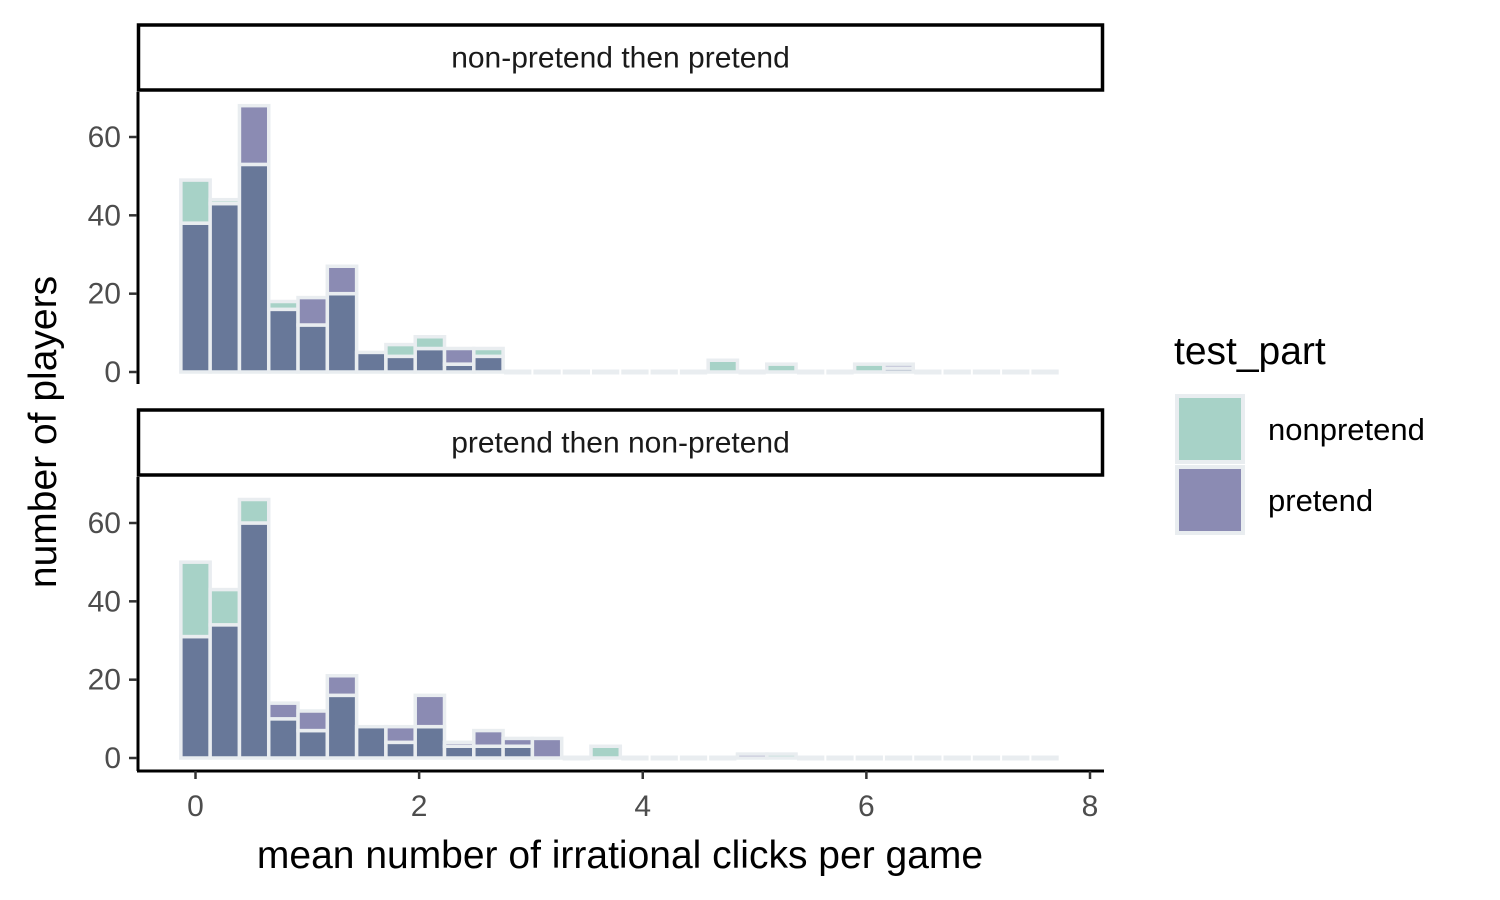 This screenshot has width=1500, height=900. Describe the element at coordinates (1250, 351) in the screenshot. I see `legend-title: test_part` at that location.